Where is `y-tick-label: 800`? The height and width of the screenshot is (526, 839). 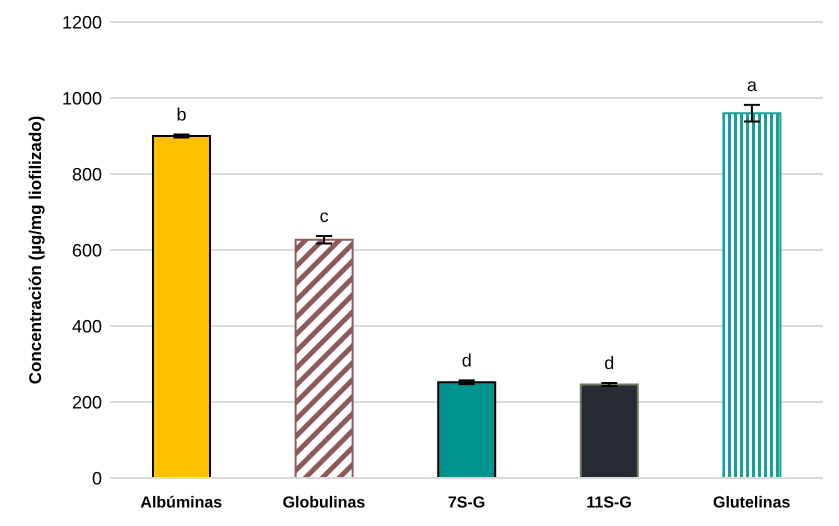 y-tick-label: 800 is located at coordinates (87, 174).